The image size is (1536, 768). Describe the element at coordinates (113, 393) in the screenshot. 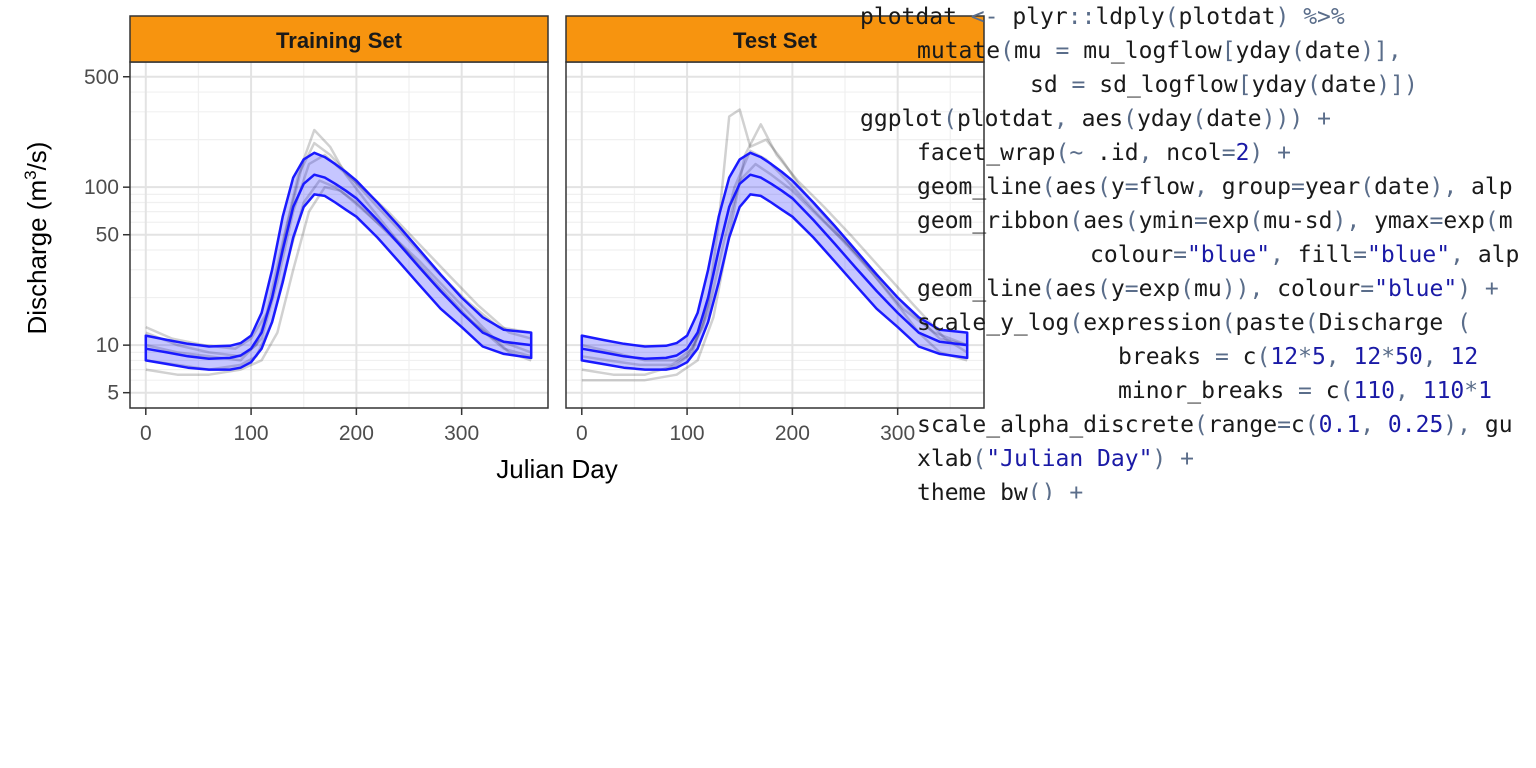

I see `y-tick-label: 5` at that location.